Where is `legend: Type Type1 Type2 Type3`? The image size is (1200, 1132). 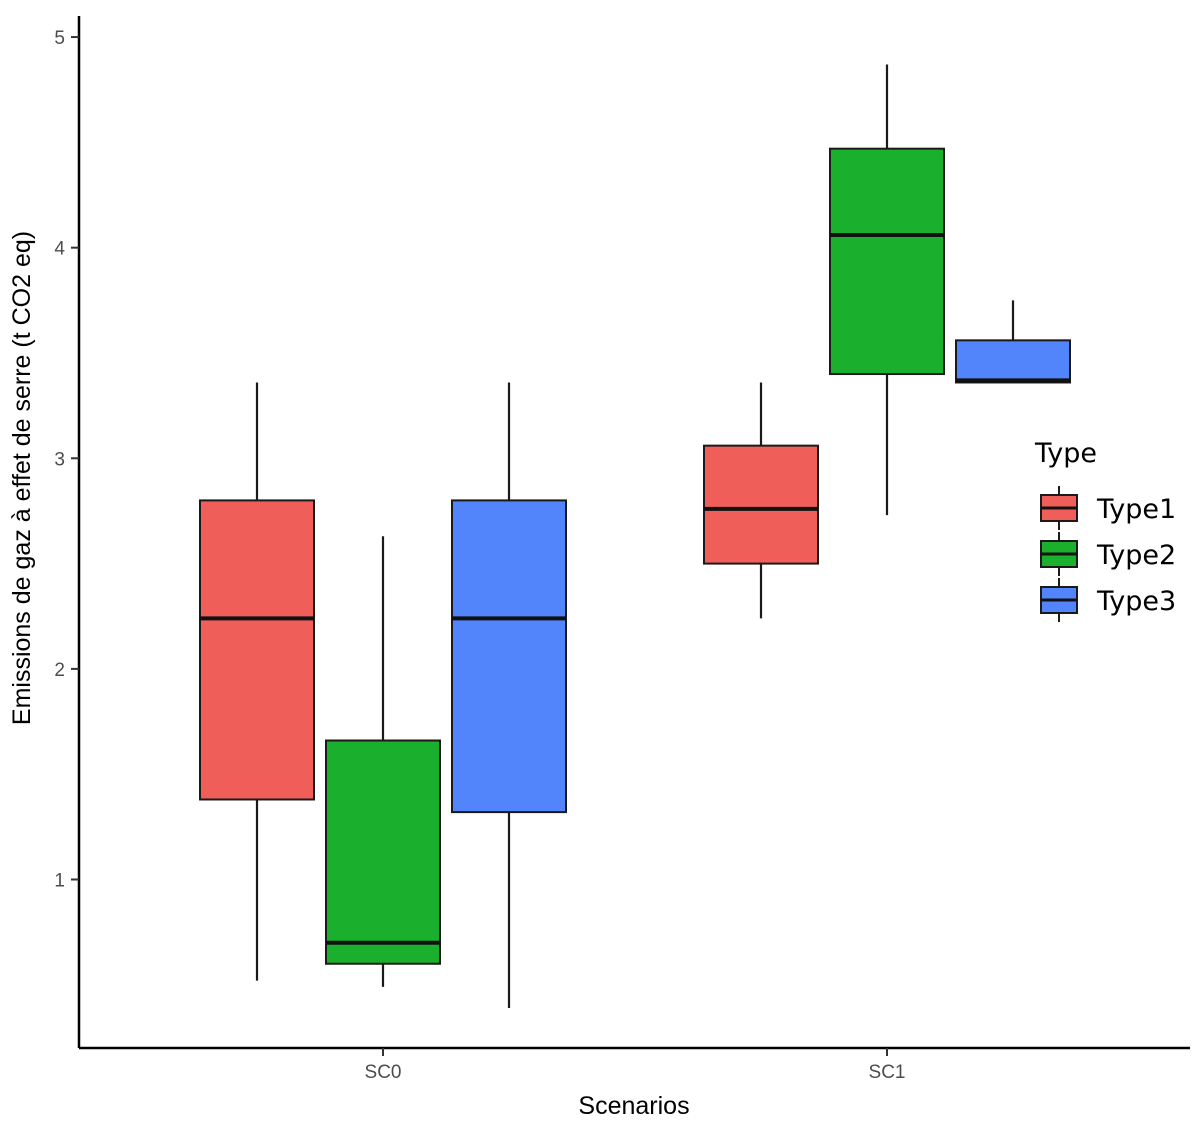 legend: Type Type1 Type2 Type3 is located at coordinates (1105, 530).